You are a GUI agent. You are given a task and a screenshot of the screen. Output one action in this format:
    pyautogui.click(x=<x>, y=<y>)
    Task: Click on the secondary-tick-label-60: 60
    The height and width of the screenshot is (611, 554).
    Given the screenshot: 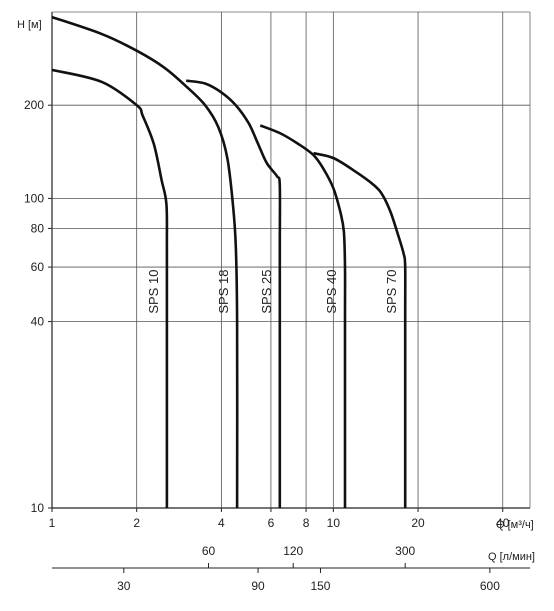 What is the action you would take?
    pyautogui.click(x=209, y=551)
    